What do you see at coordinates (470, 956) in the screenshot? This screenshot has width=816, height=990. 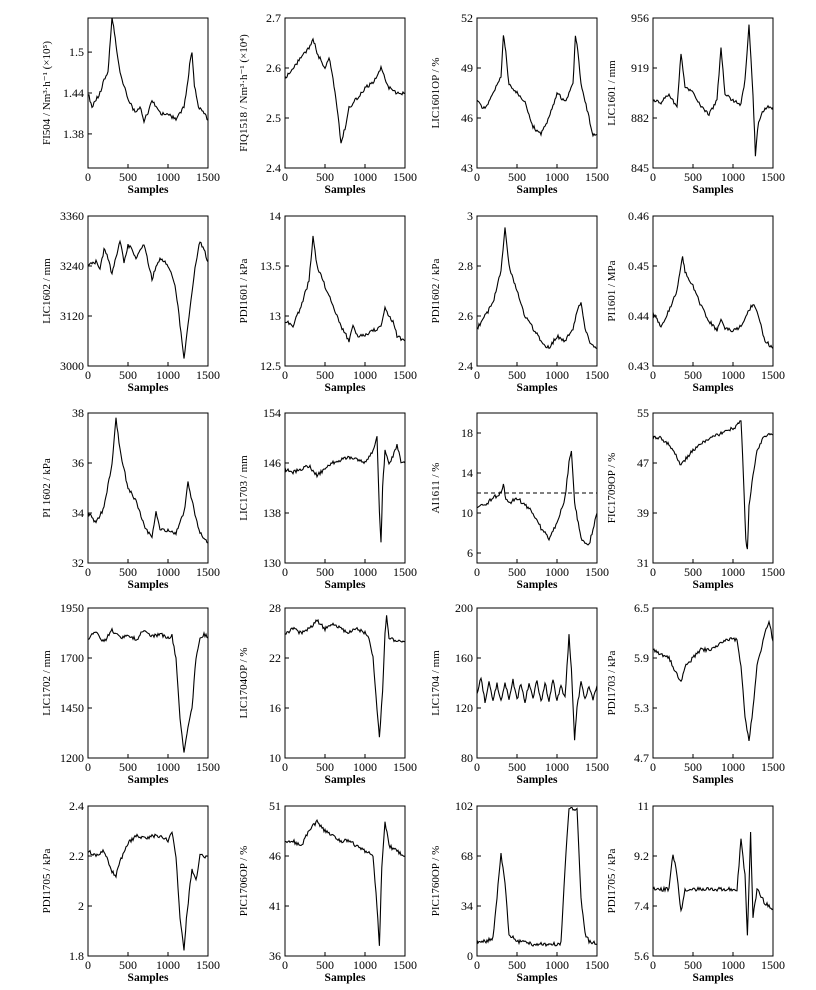 I see `y-tick-label: 0` at bounding box center [470, 956].